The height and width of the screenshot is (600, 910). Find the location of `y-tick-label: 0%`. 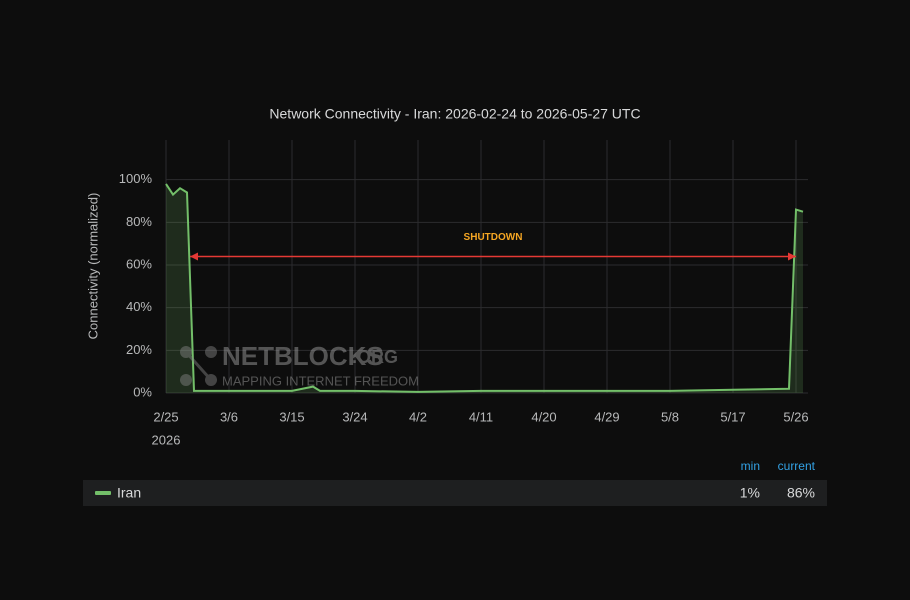

y-tick-label: 0% is located at coordinates (142, 391).